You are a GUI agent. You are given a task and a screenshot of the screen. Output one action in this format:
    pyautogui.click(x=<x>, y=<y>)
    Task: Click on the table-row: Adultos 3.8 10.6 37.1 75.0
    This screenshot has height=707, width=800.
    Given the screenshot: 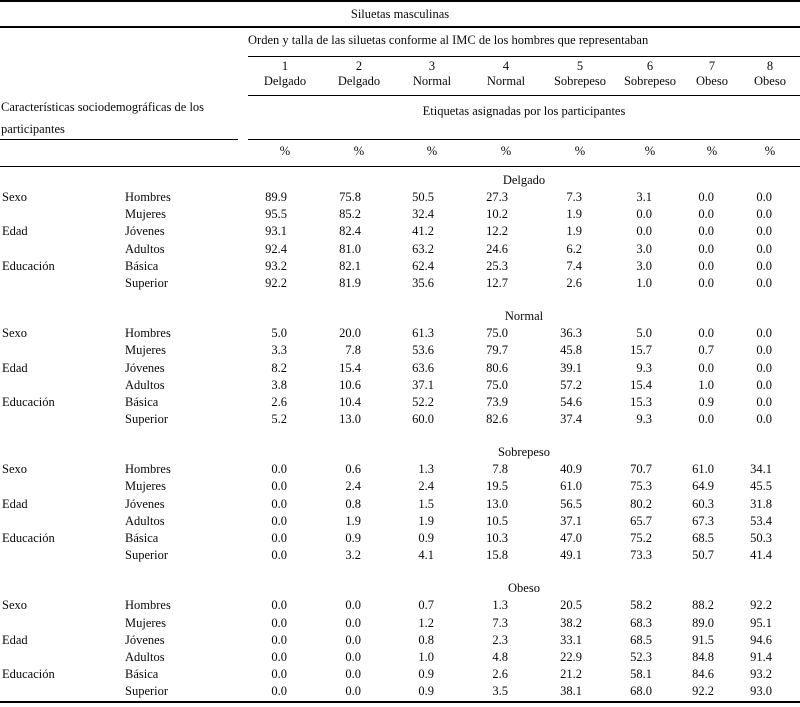 What is the action you would take?
    pyautogui.click(x=400, y=385)
    